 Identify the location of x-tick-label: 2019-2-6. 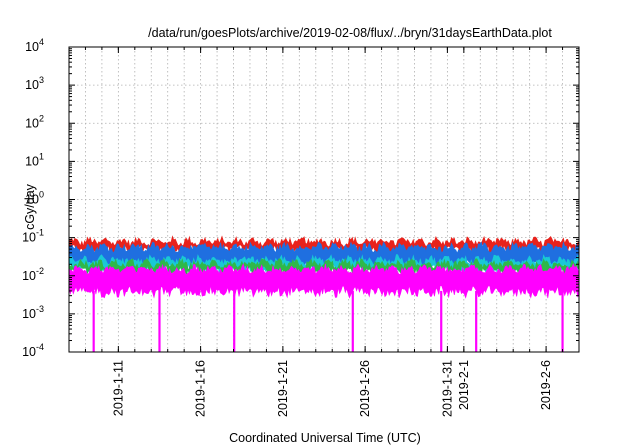
(546, 385).